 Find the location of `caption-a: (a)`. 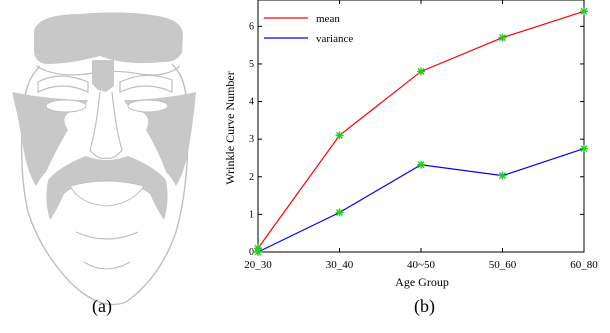

caption-a: (a) is located at coordinates (102, 306).